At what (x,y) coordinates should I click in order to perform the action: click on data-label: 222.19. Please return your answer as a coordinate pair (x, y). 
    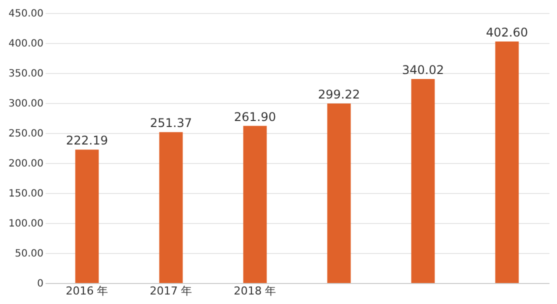
    Looking at the image, I should click on (87, 141).